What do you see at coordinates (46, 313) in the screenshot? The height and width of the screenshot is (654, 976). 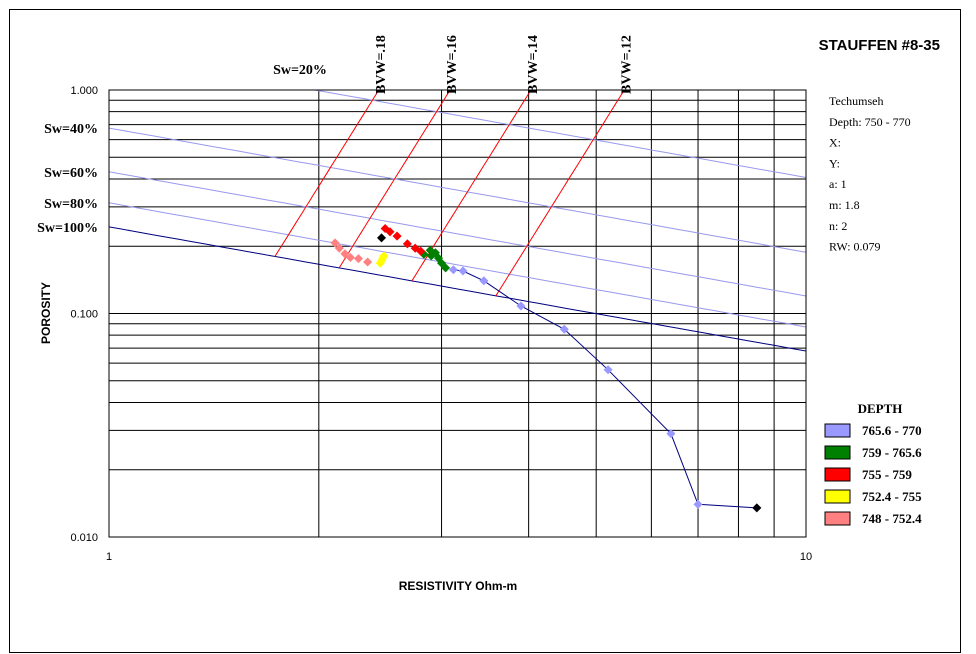 I see `y-axis-label: POROSITY` at bounding box center [46, 313].